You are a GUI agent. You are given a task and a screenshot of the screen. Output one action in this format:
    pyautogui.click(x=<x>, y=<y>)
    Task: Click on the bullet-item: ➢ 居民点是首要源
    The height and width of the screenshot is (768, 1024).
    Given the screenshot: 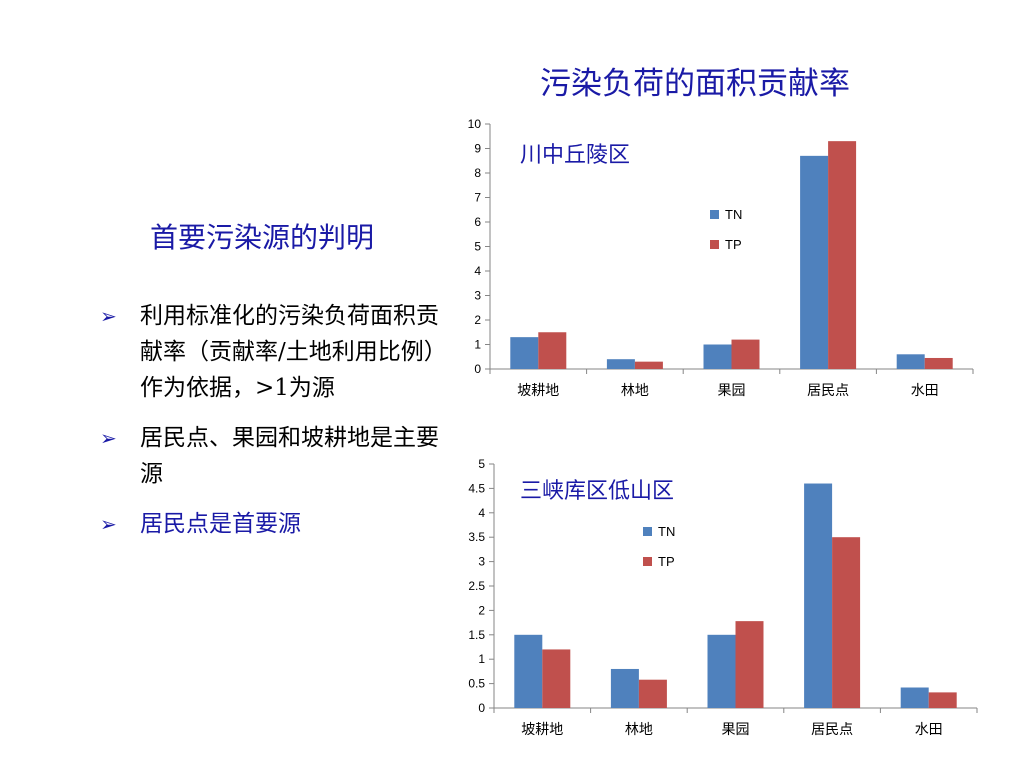 What is the action you would take?
    pyautogui.click(x=270, y=524)
    